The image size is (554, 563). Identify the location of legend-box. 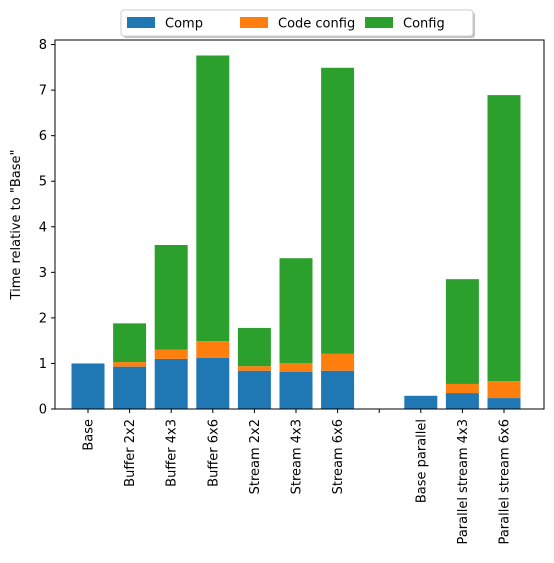
(297, 23).